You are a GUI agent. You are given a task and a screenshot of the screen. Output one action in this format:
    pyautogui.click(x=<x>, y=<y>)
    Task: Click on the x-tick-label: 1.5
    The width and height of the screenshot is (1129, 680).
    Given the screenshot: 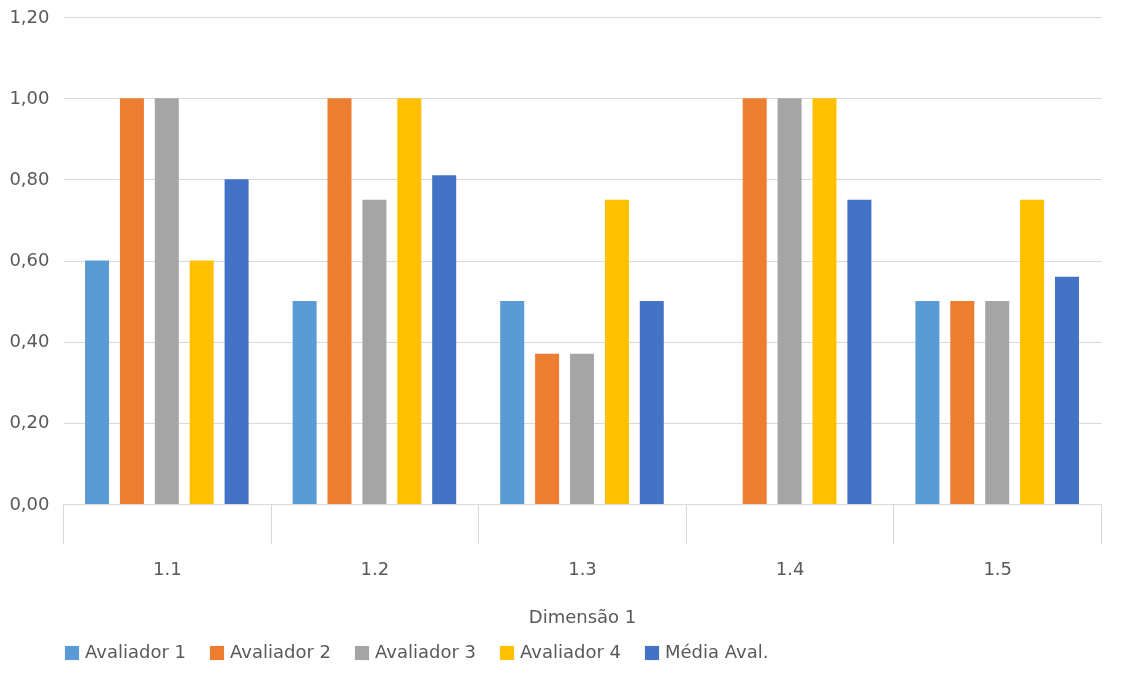 What is the action you would take?
    pyautogui.click(x=998, y=568)
    